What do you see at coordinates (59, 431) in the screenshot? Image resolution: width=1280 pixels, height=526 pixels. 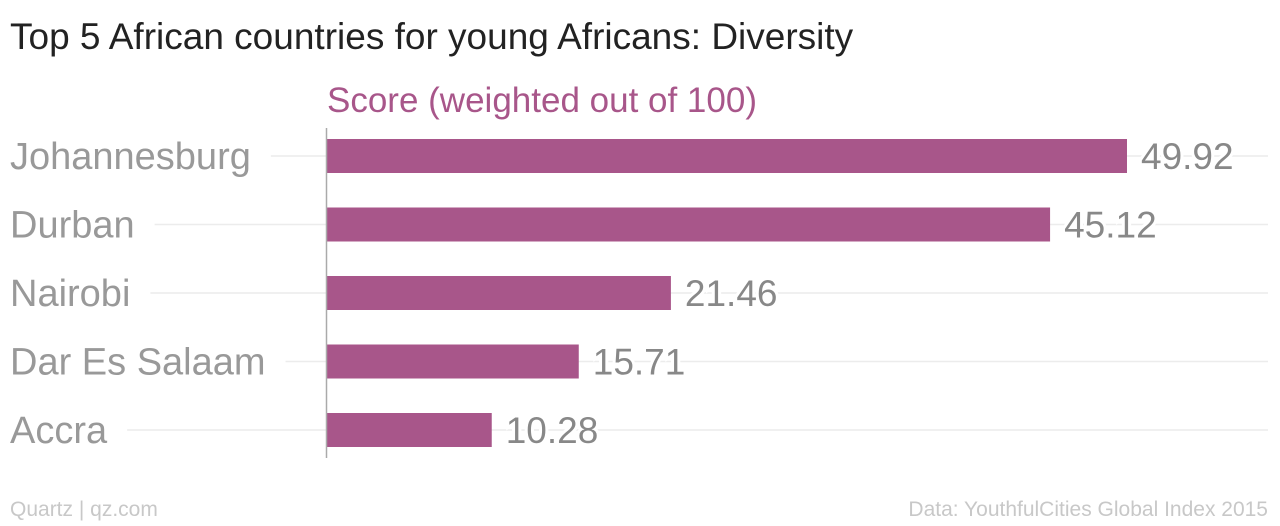 I see `category-label: Accra` at bounding box center [59, 431].